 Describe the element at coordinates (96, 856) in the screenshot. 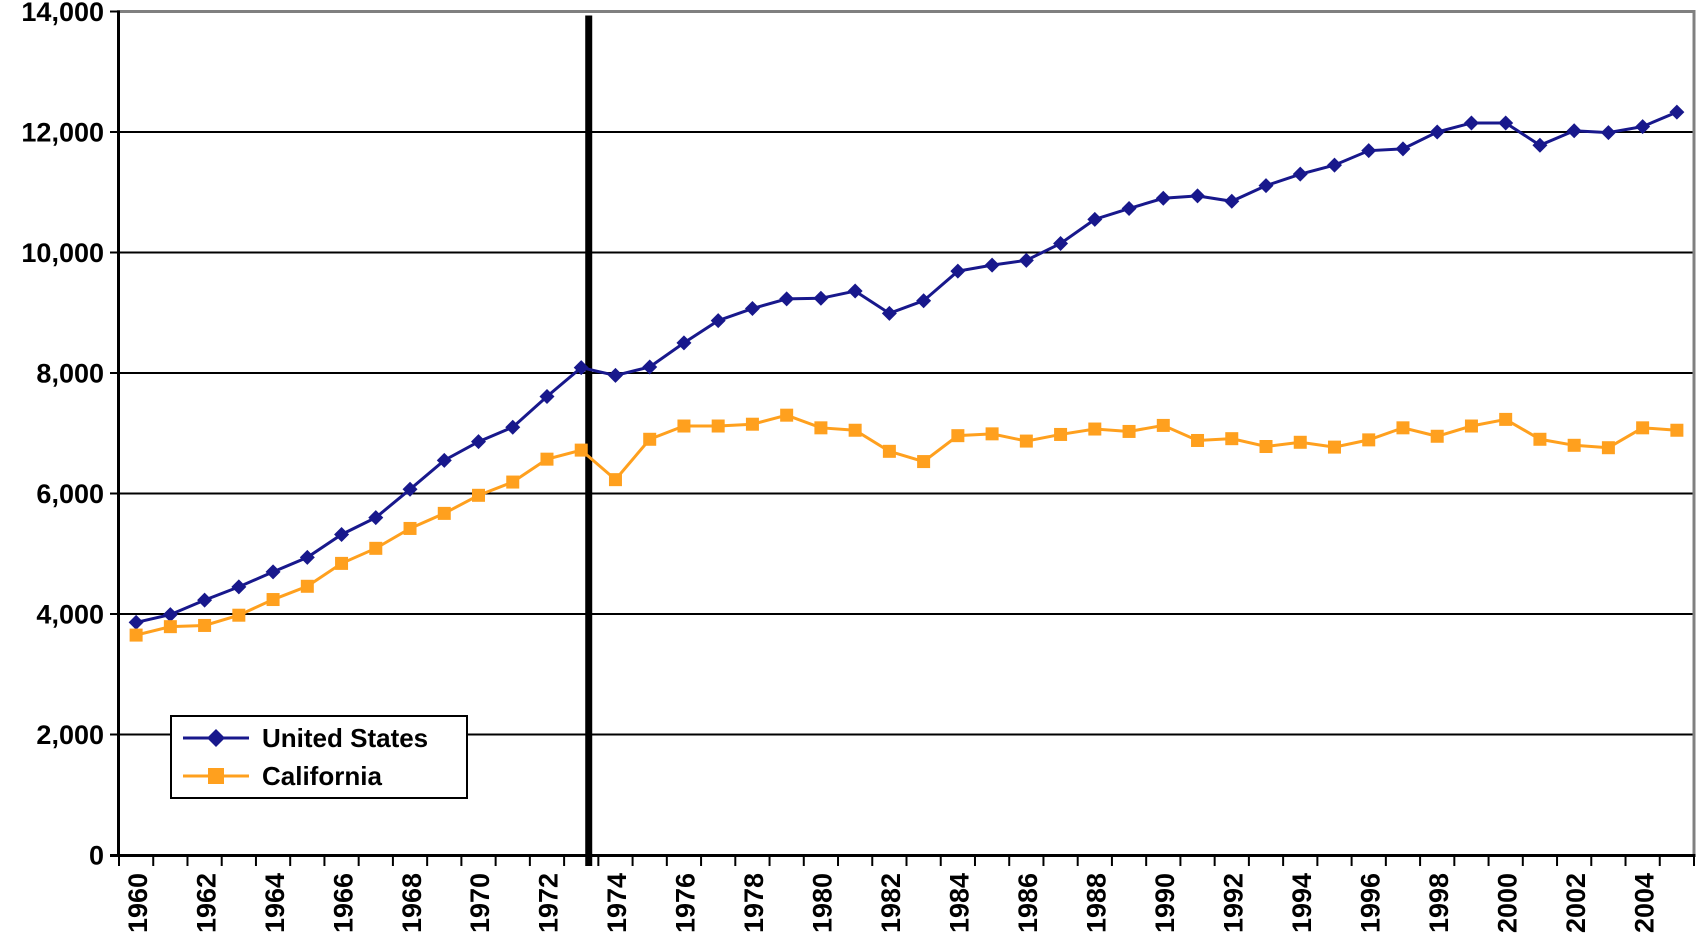

I see `y-tick-label: 0` at that location.